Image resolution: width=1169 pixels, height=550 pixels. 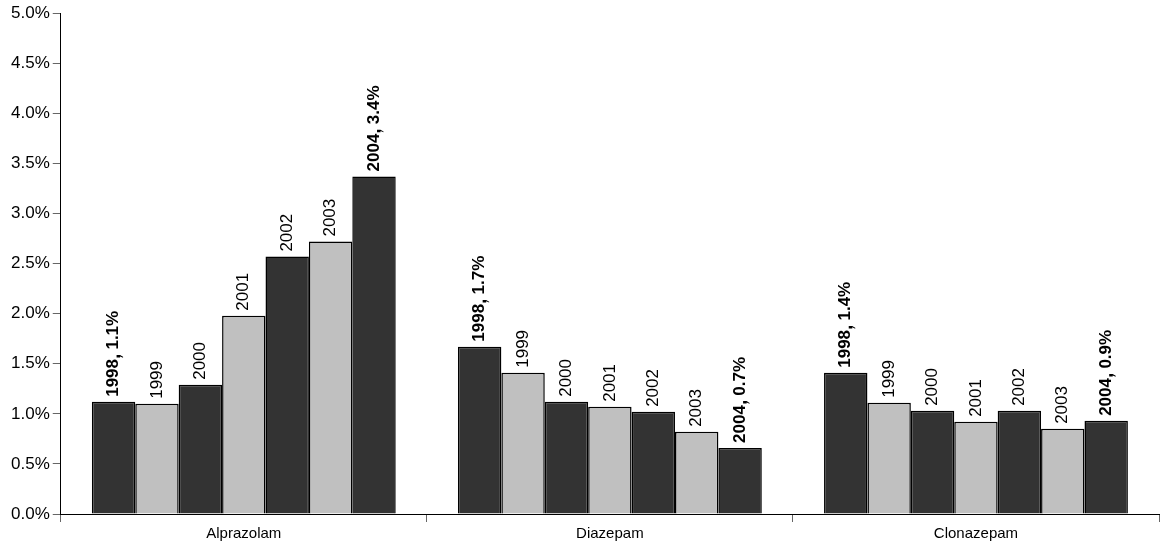 I want to click on y-tick-label: 3.0%, so click(x=30, y=213).